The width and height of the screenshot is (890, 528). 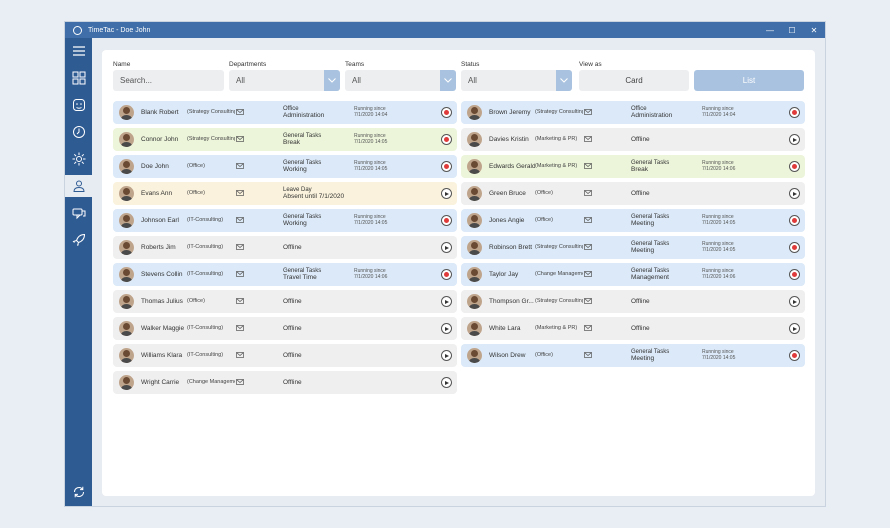 I want to click on employee-row: Thomas Julius (Office) Offline, so click(x=285, y=301).